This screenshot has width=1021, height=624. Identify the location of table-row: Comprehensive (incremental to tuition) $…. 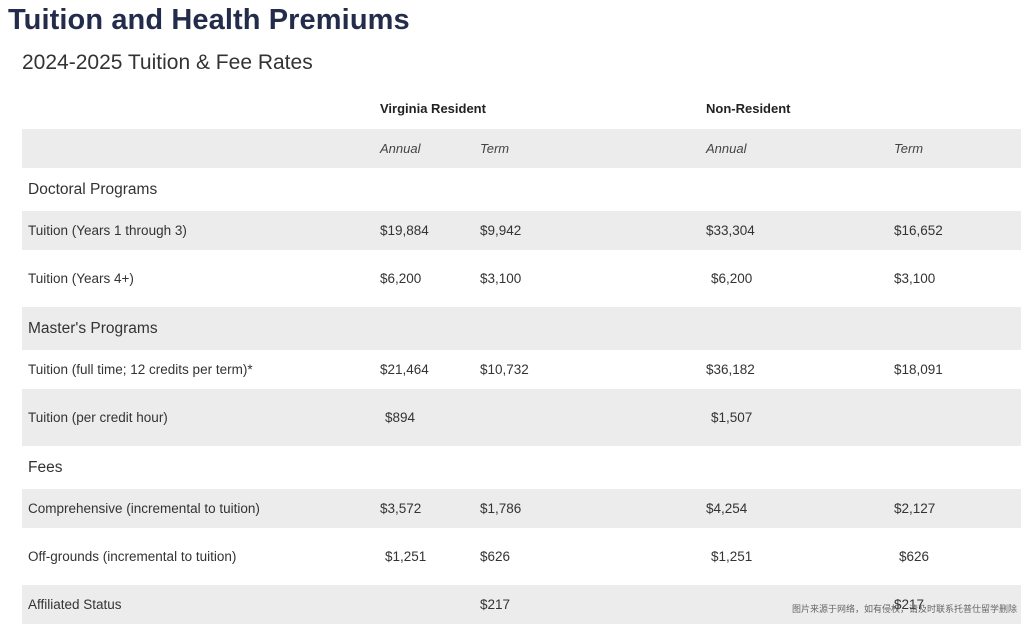
(521, 508).